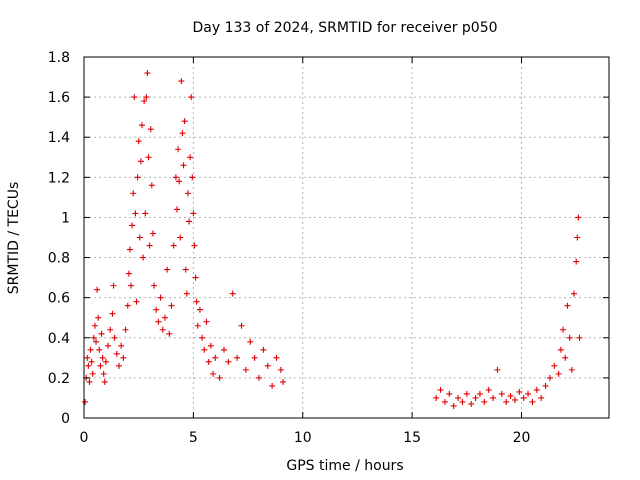 The width and height of the screenshot is (640, 480). Describe the element at coordinates (59, 339) in the screenshot. I see `y-tick-label: 0.4` at that location.